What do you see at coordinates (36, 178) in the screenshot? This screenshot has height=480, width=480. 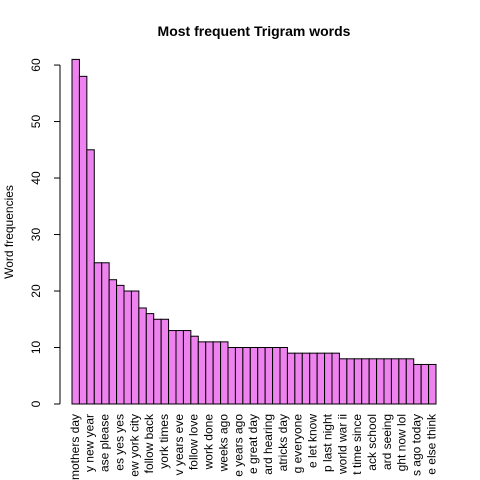 I see `y-tick-label: 40` at bounding box center [36, 178].